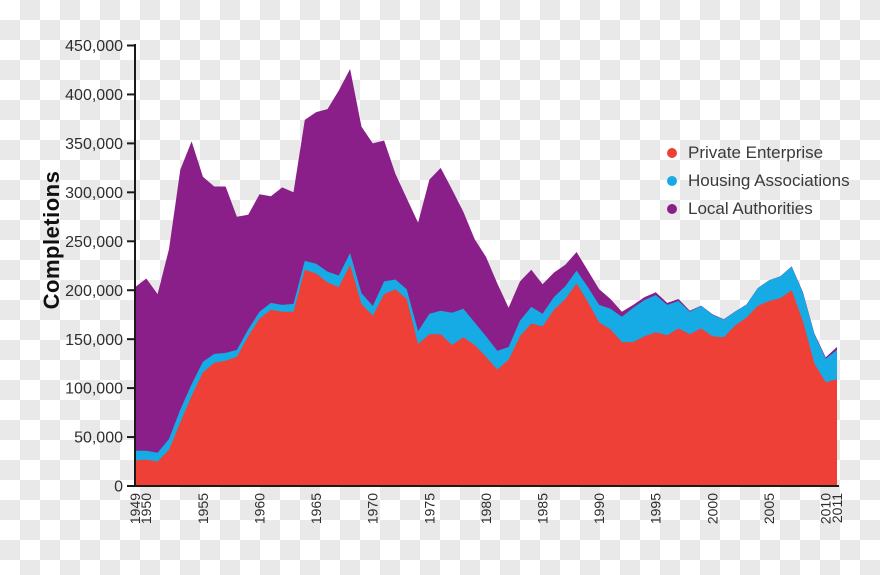 The image size is (880, 575). I want to click on x-tick-label: 1949, so click(135, 508).